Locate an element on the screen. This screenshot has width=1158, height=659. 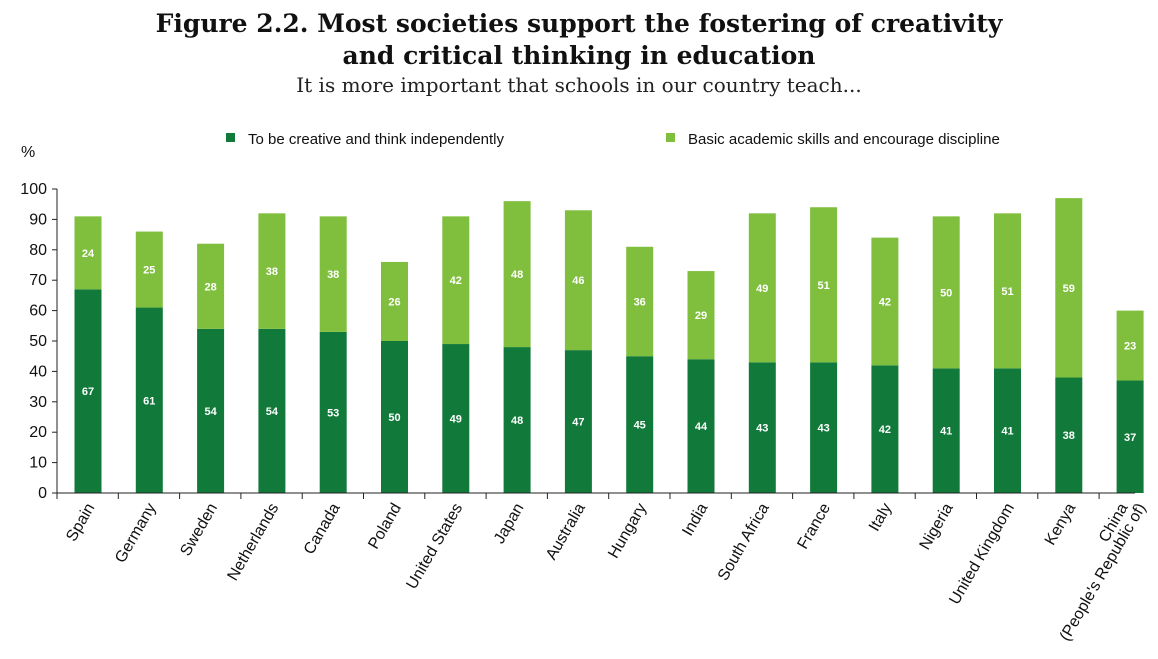
data-label: 67 is located at coordinates (88, 392).